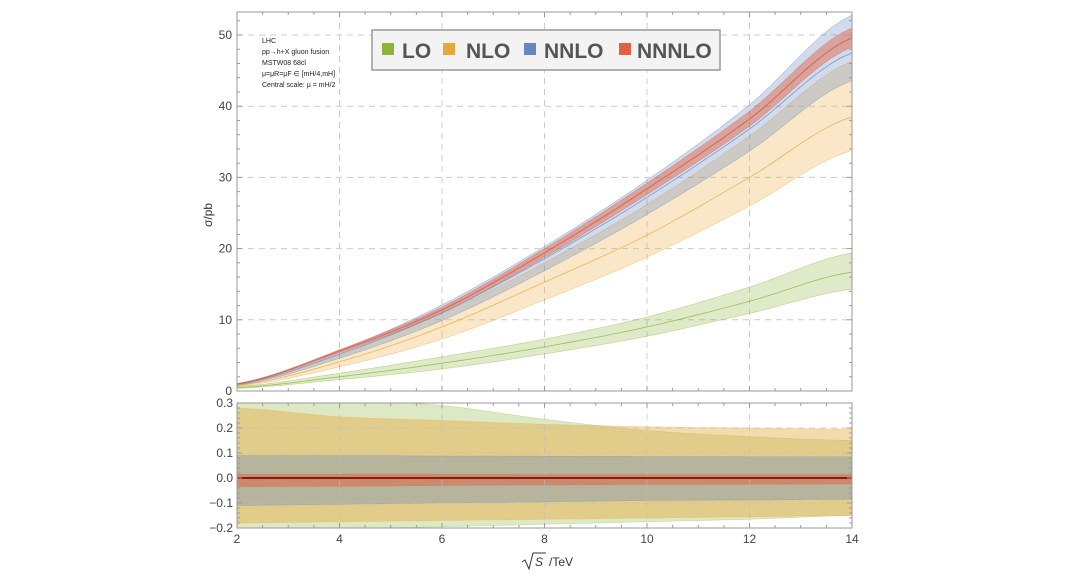  What do you see at coordinates (647, 539) in the screenshot?
I see `x-tick-label: 10` at bounding box center [647, 539].